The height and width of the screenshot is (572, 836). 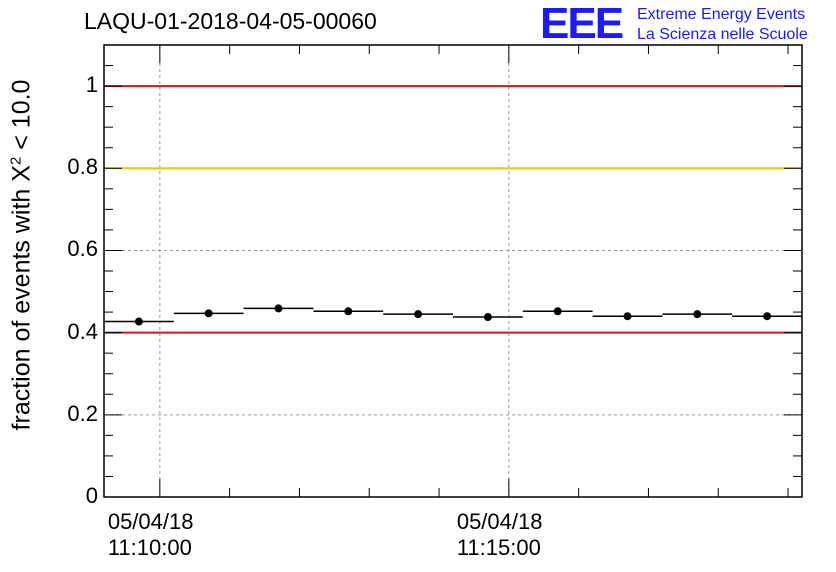 I want to click on eee-logo-mark: EEE, so click(x=582, y=24).